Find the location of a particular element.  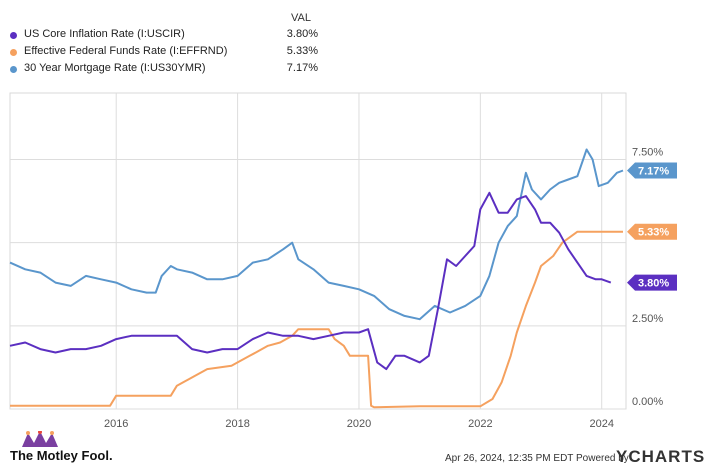

x-tick-label: 2018 is located at coordinates (237, 424).